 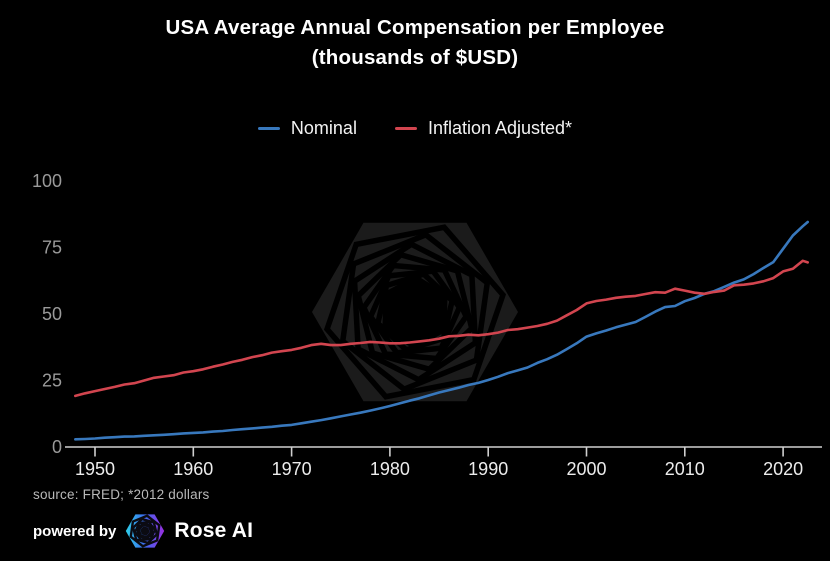 I want to click on y-tick-label: 75, so click(x=52, y=248).